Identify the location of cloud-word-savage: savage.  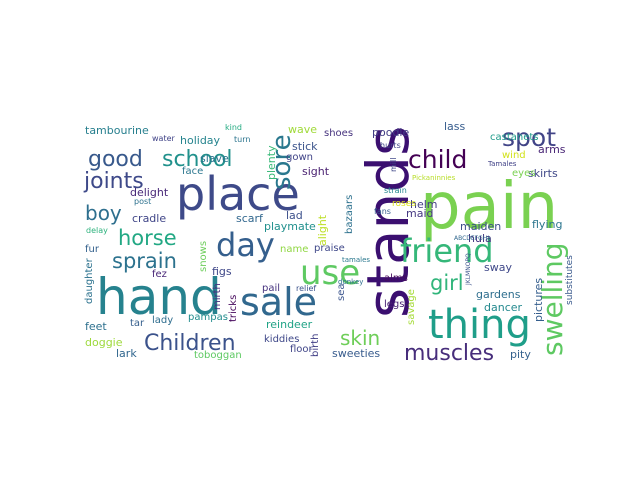
(411, 307).